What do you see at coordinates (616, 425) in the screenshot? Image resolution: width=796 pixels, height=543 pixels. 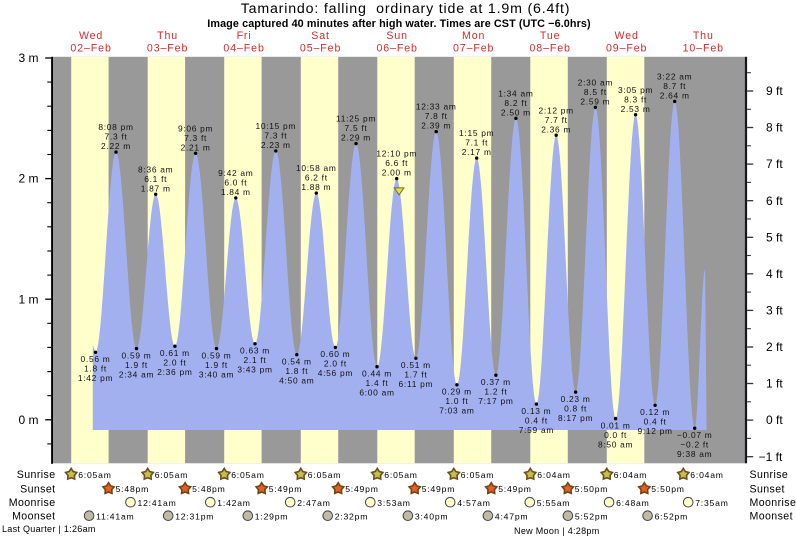 I see `svg-text: 0.01 m` at bounding box center [616, 425].